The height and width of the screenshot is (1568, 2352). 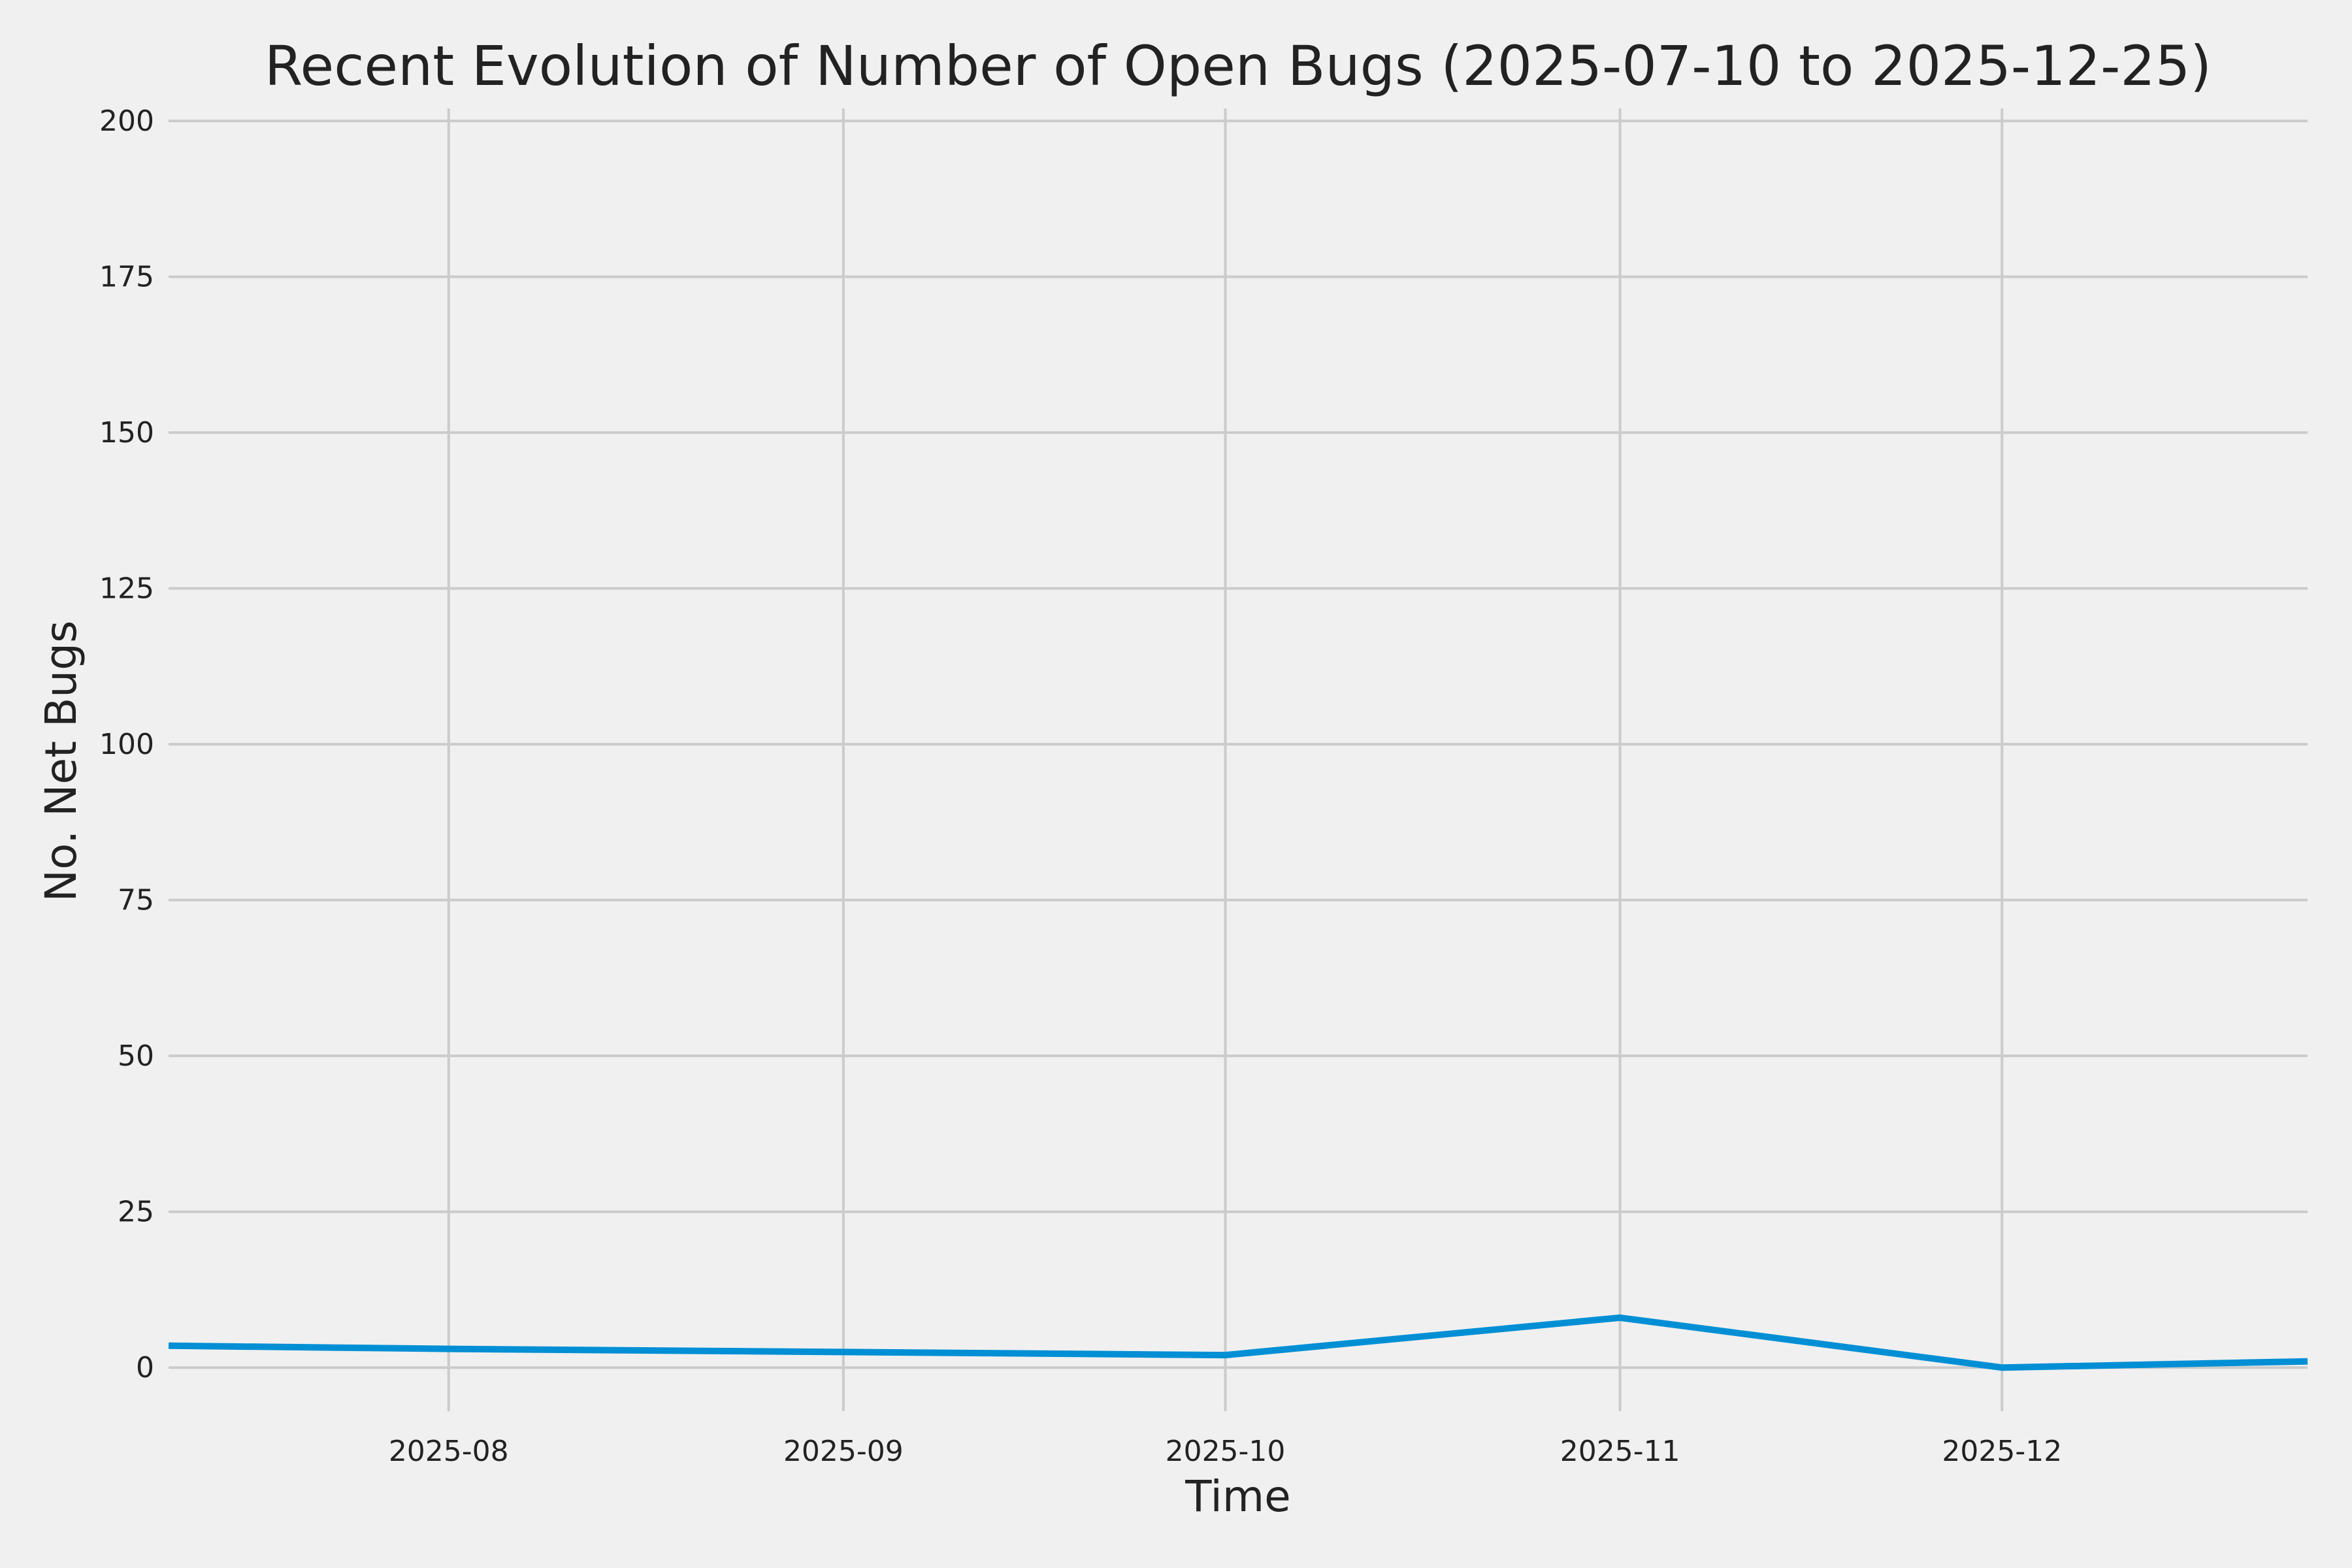 What do you see at coordinates (1620, 1451) in the screenshot?
I see `x-tick-label: 2025-11` at bounding box center [1620, 1451].